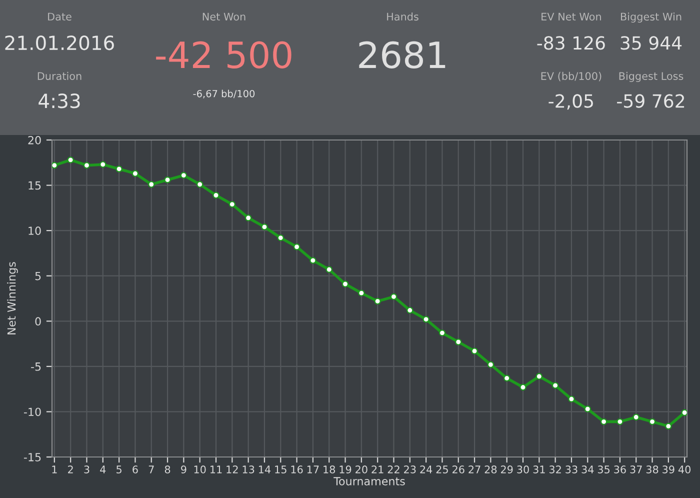 The height and width of the screenshot is (498, 700). Describe the element at coordinates (167, 470) in the screenshot. I see `x-tick-label: 8` at that location.